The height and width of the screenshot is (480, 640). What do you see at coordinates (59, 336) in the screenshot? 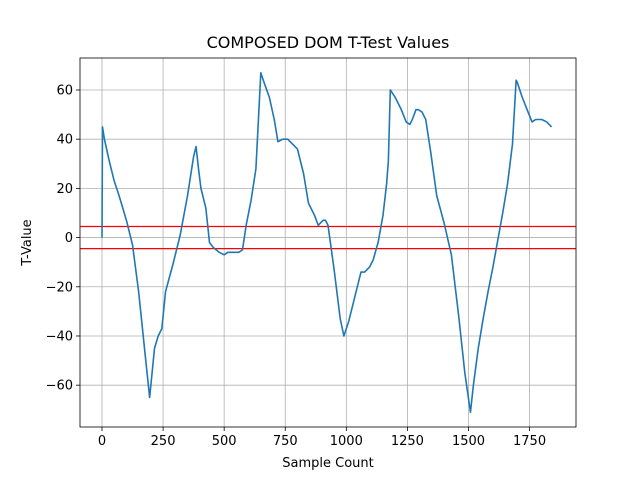
I see `y-tick-label: −40` at bounding box center [59, 336].